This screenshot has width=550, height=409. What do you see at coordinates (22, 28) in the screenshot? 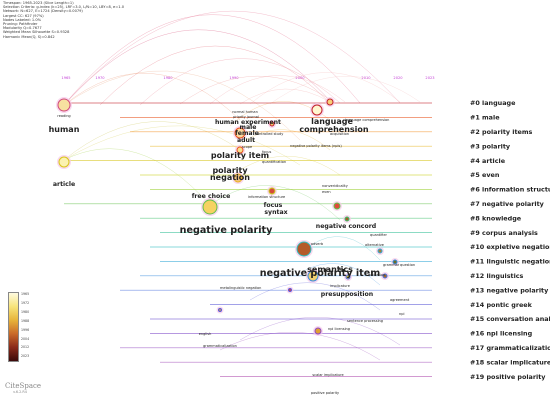
I see `network-summary-line: Modularity Q=0.7677` at bounding box center [22, 28].